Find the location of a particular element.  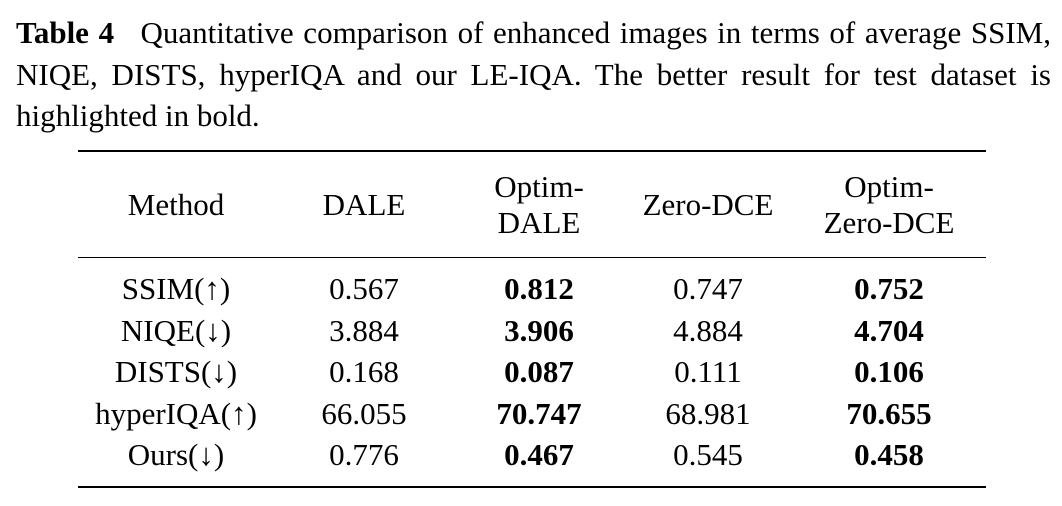

header-optim-dale-line2: DALE is located at coordinates (539, 222).